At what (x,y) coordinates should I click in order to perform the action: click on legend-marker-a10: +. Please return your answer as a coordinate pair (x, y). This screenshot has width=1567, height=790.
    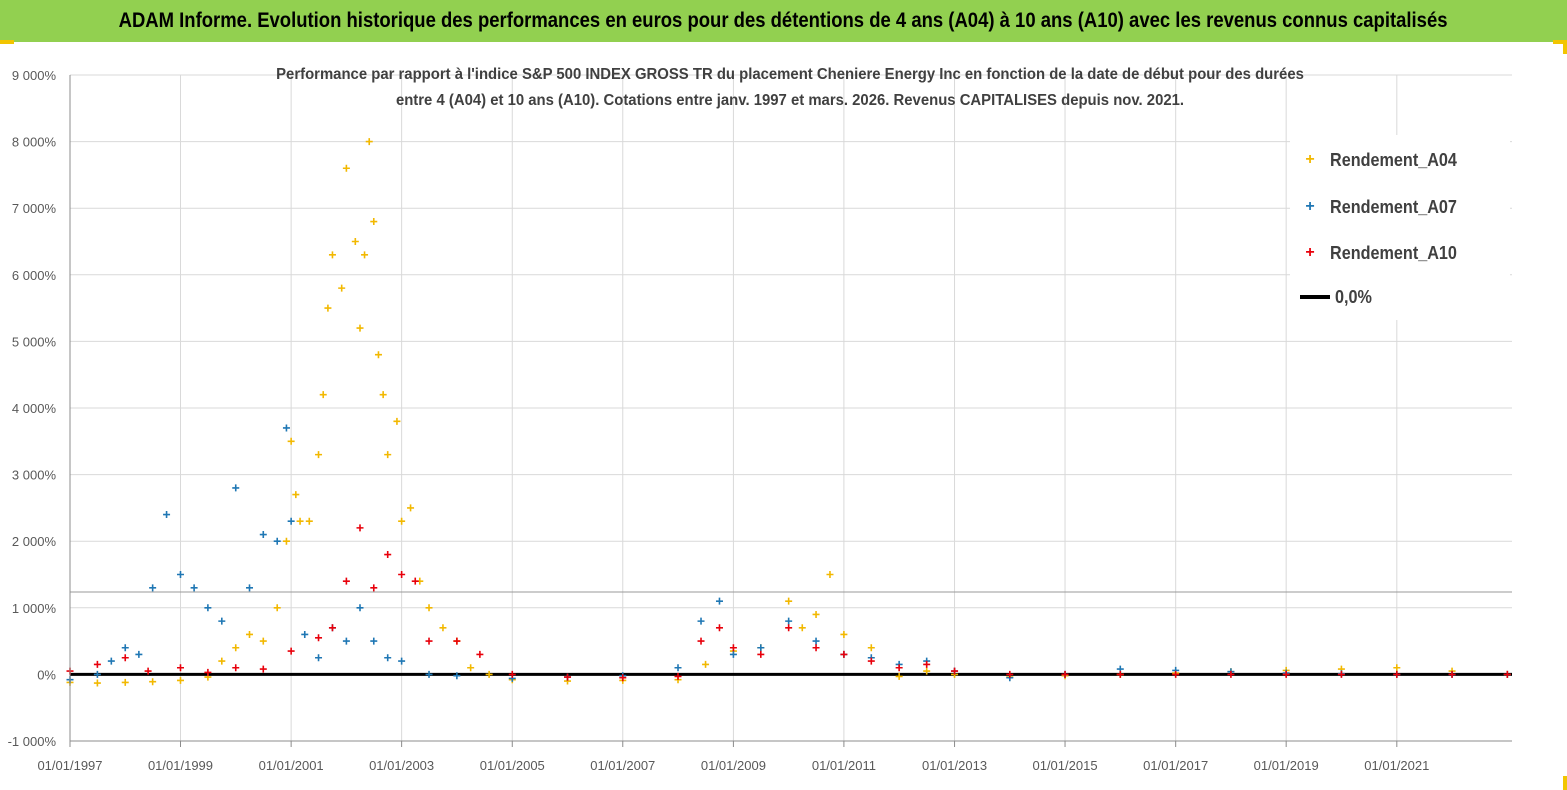
    Looking at the image, I should click on (1310, 252).